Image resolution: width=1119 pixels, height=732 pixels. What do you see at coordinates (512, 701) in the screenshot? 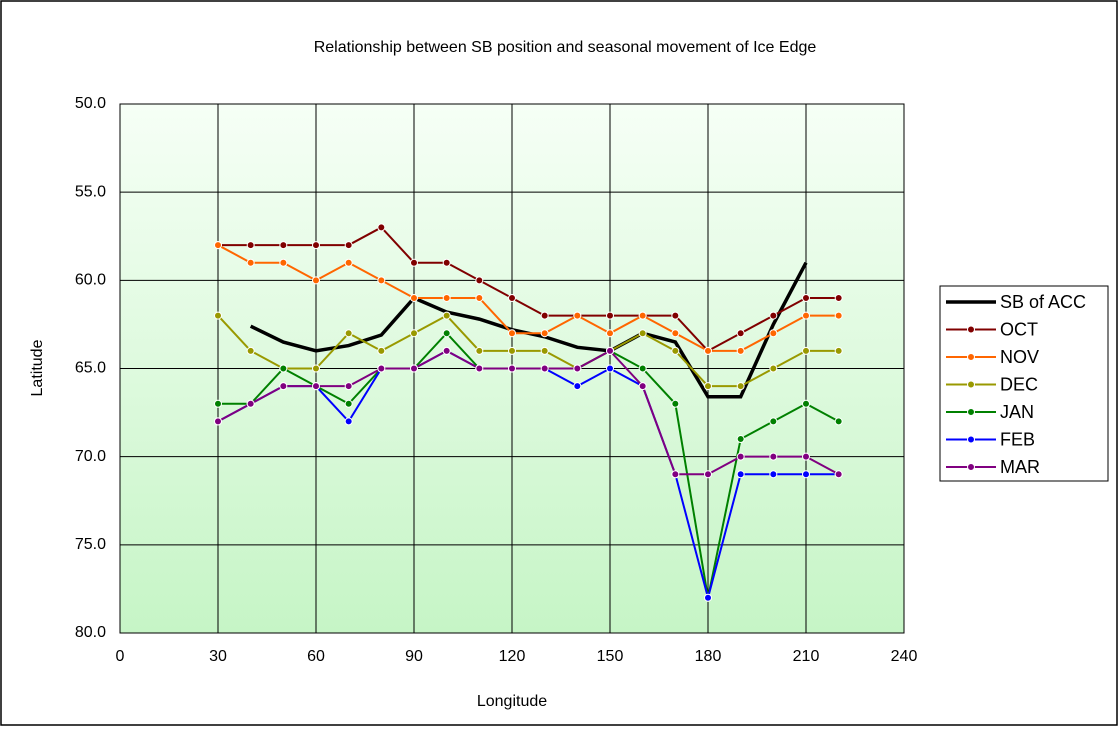
I see `x-axis-label: Longitude` at bounding box center [512, 701].